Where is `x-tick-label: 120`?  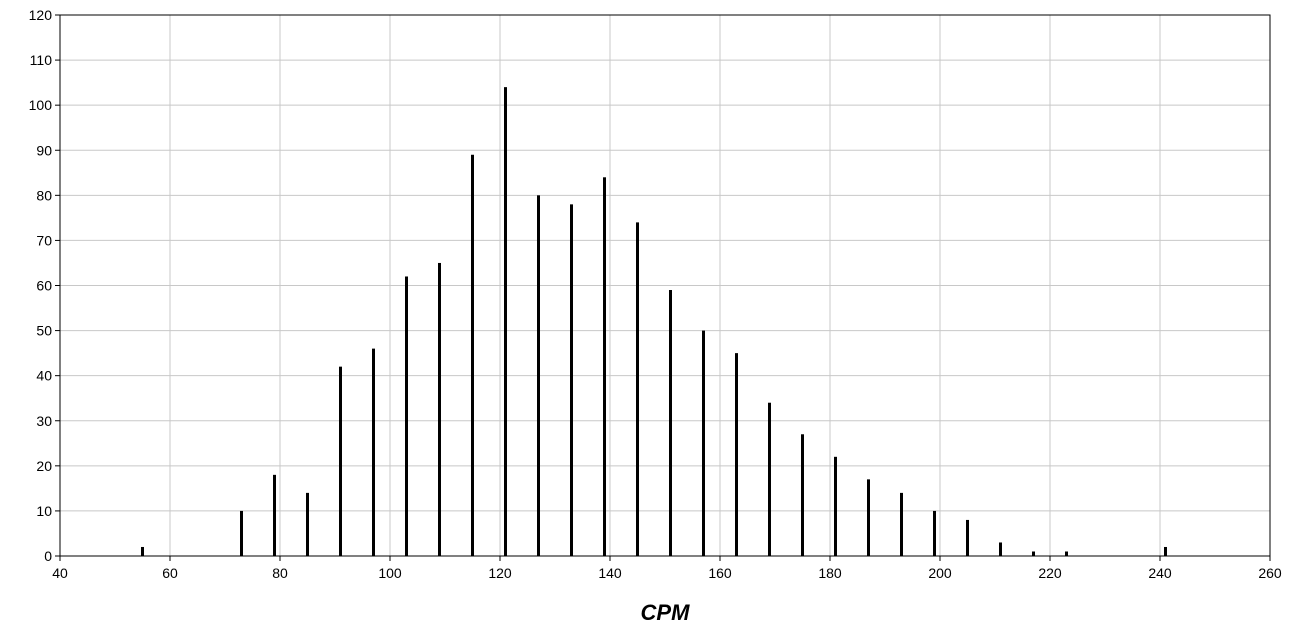
x-tick-label: 120 is located at coordinates (500, 573).